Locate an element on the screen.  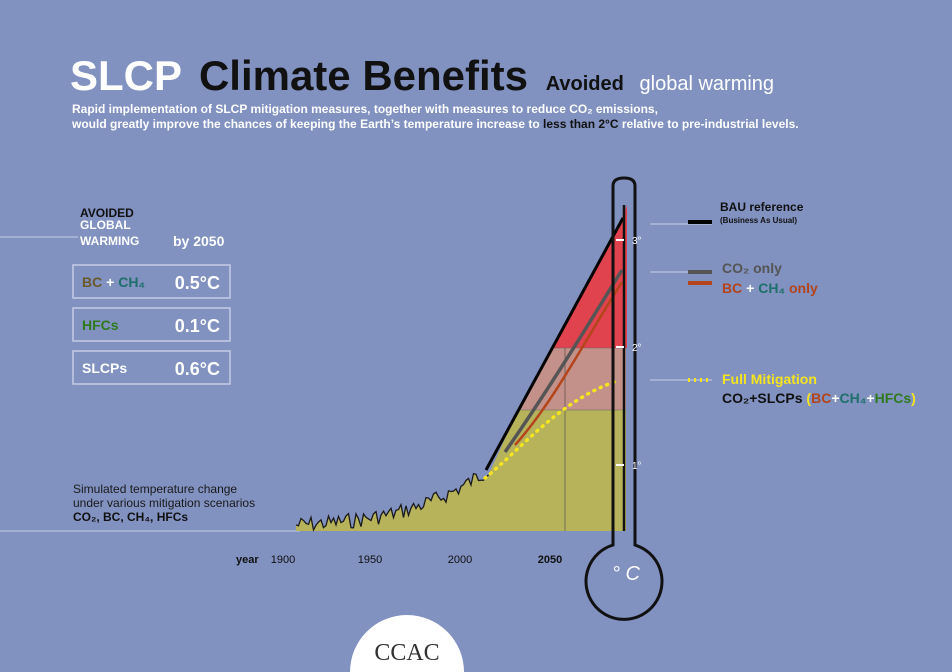
thermometer is located at coordinates (624, 398).